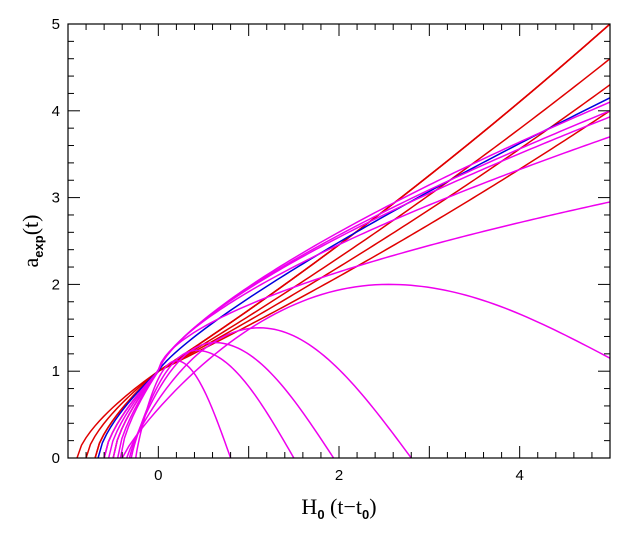 The height and width of the screenshot is (538, 642). I want to click on x-axis-title: H0 (t−t0), so click(338, 508).